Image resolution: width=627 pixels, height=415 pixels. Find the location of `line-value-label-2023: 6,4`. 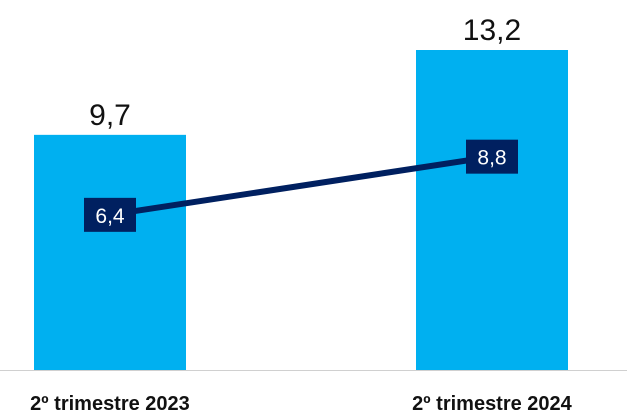

line-value-label-2023: 6,4 is located at coordinates (110, 216).